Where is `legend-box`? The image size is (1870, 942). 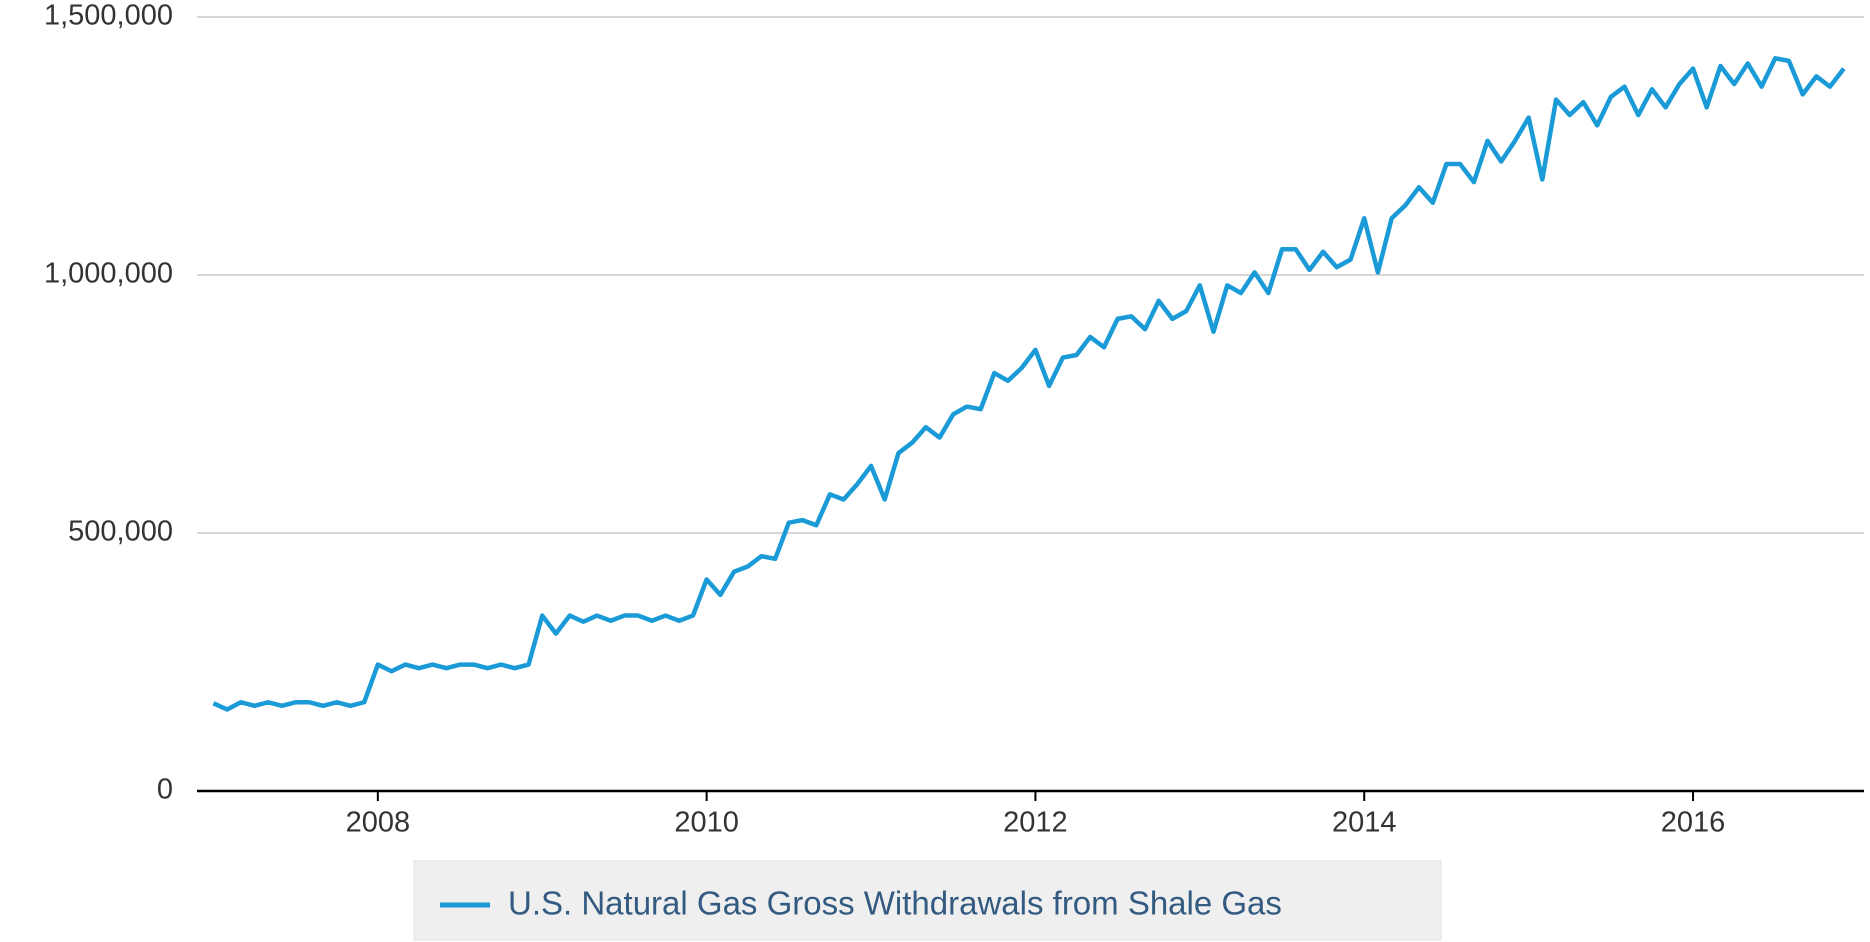 legend-box is located at coordinates (927, 900).